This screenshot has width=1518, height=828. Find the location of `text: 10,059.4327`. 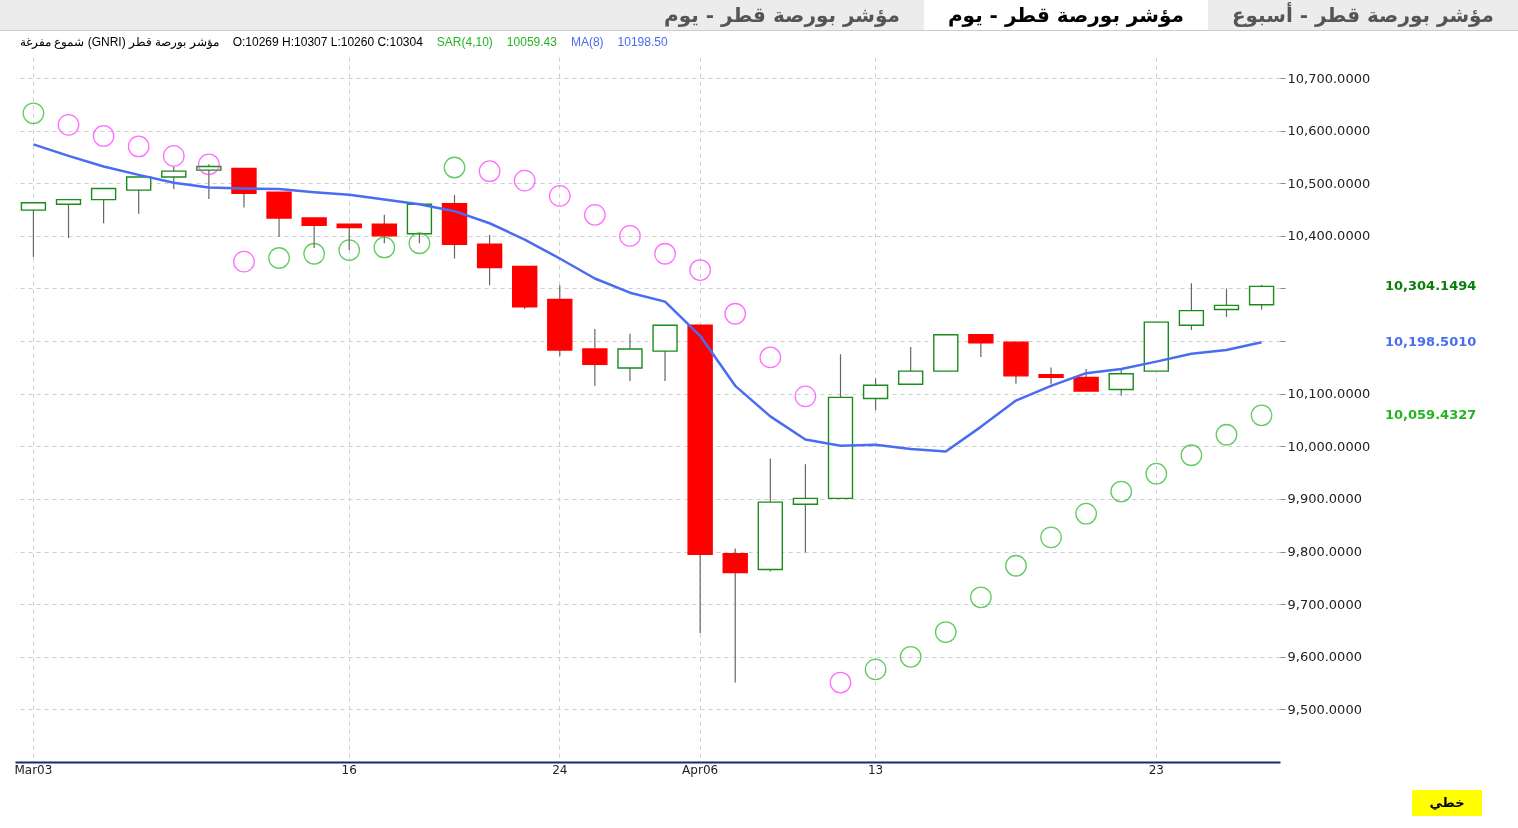

text: 10,059.4327 is located at coordinates (1431, 415).